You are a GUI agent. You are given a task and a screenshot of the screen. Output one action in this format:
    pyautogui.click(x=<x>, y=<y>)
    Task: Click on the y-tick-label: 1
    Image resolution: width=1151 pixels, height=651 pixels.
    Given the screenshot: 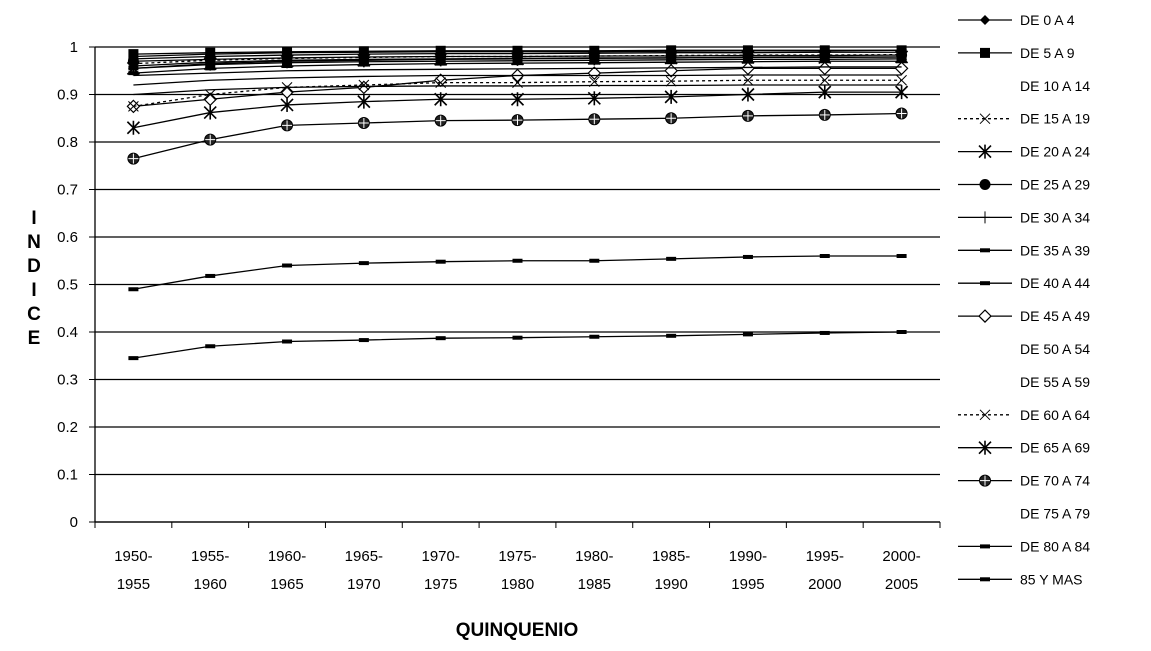 What is the action you would take?
    pyautogui.click(x=74, y=47)
    